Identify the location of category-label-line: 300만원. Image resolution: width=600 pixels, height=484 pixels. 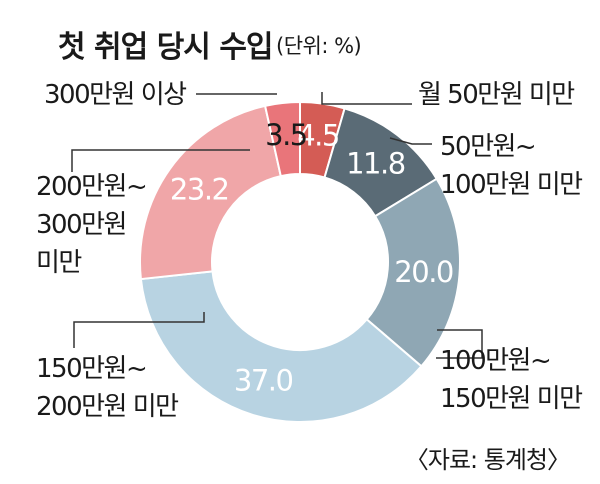
(81, 225).